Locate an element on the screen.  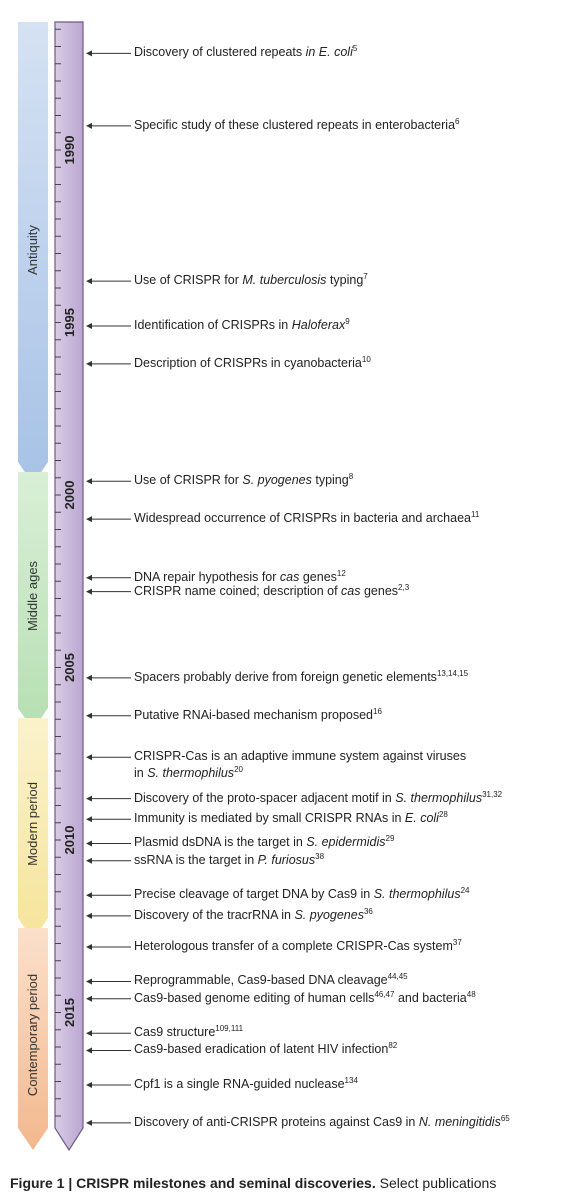
event-label: Cpf1 is a single RNA-guided nuclease134 is located at coordinates (246, 1083).